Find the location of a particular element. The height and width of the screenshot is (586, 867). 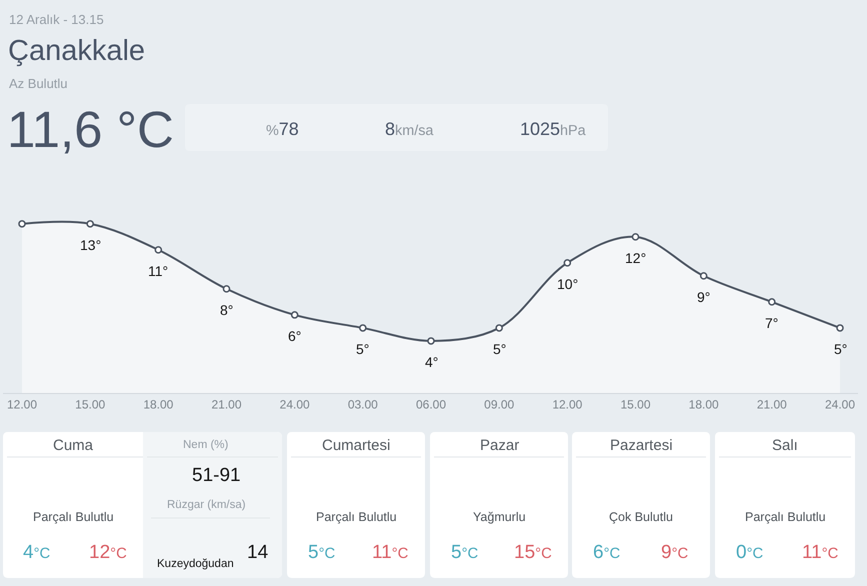

text: Nem (%) is located at coordinates (206, 445).